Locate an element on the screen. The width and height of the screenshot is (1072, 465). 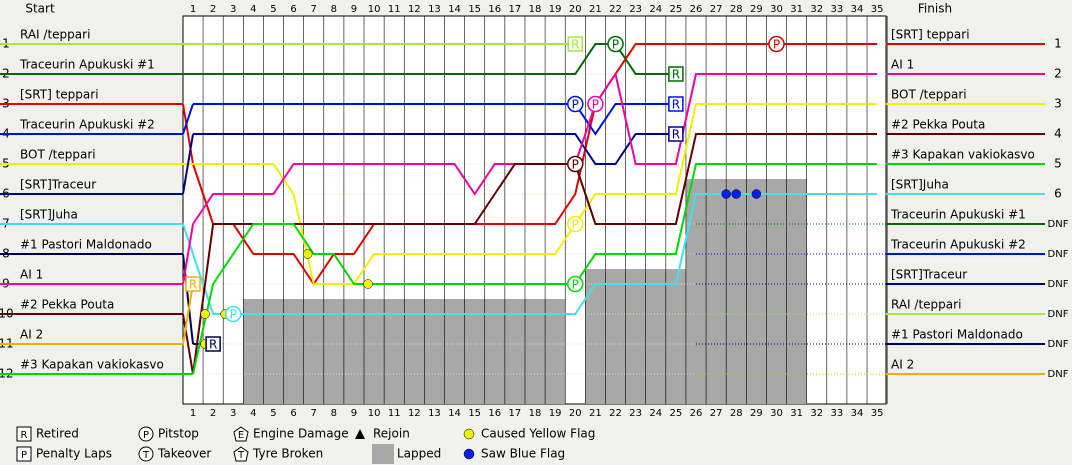
lap-label-bottom: 18 is located at coordinates (535, 413).